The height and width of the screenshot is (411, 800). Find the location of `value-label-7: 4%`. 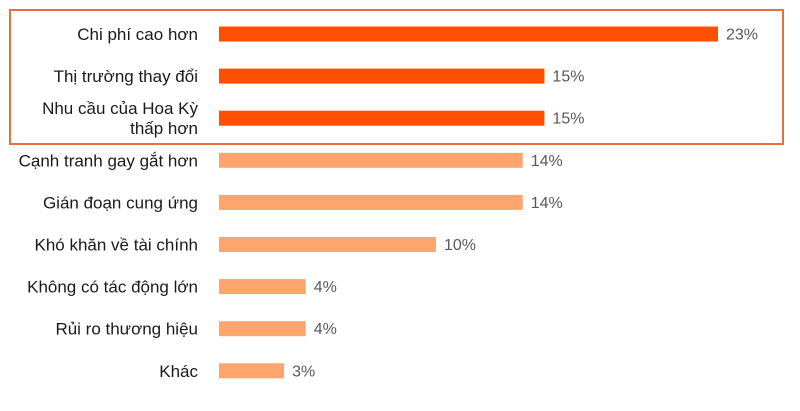

value-label-7: 4% is located at coordinates (325, 329).